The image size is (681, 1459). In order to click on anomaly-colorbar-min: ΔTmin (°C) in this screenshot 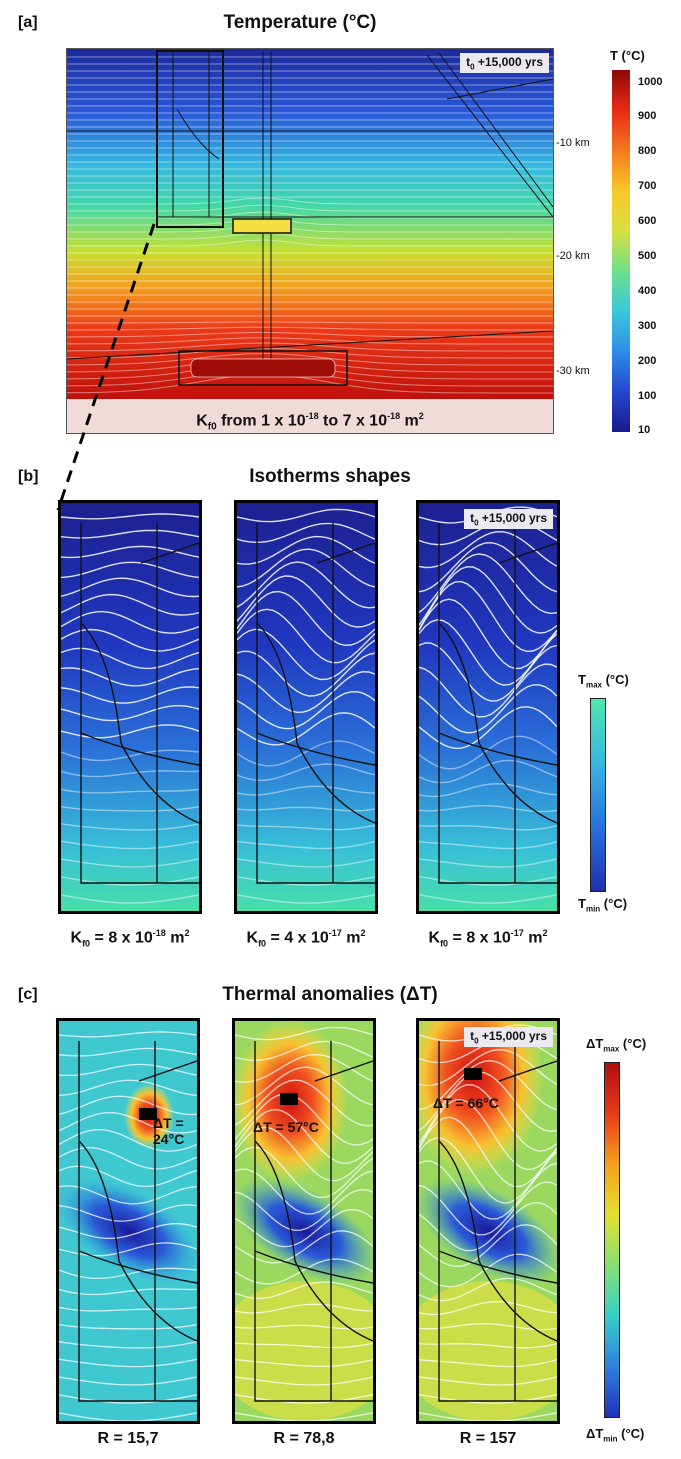, I will do `click(615, 1435)`.